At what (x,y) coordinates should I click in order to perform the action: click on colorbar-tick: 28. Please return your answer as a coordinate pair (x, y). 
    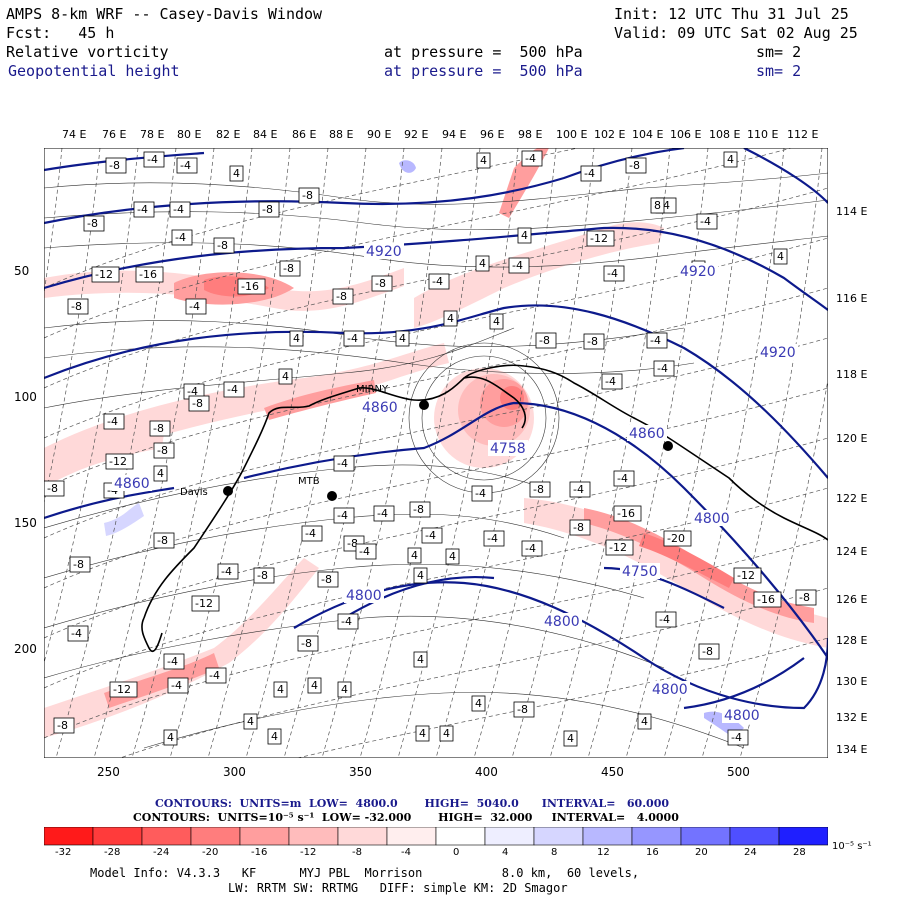
    Looking at the image, I should click on (799, 852).